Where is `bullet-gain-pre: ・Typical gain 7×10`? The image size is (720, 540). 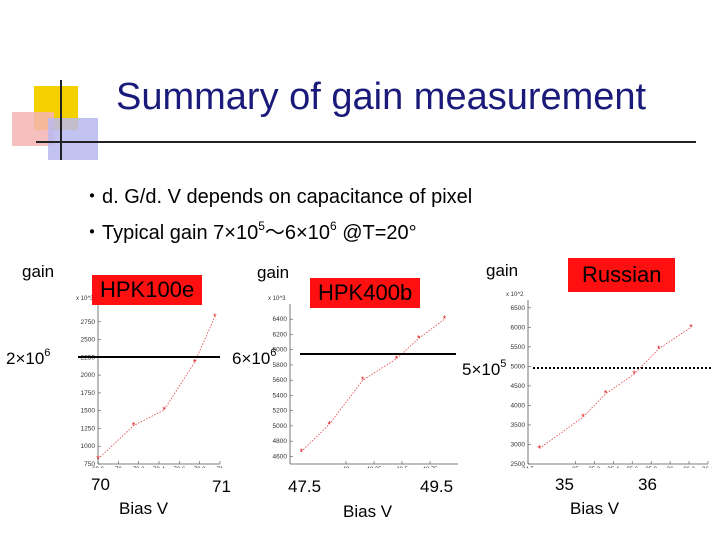 bullet-gain-pre: ・Typical gain 7×10 is located at coordinates (170, 233).